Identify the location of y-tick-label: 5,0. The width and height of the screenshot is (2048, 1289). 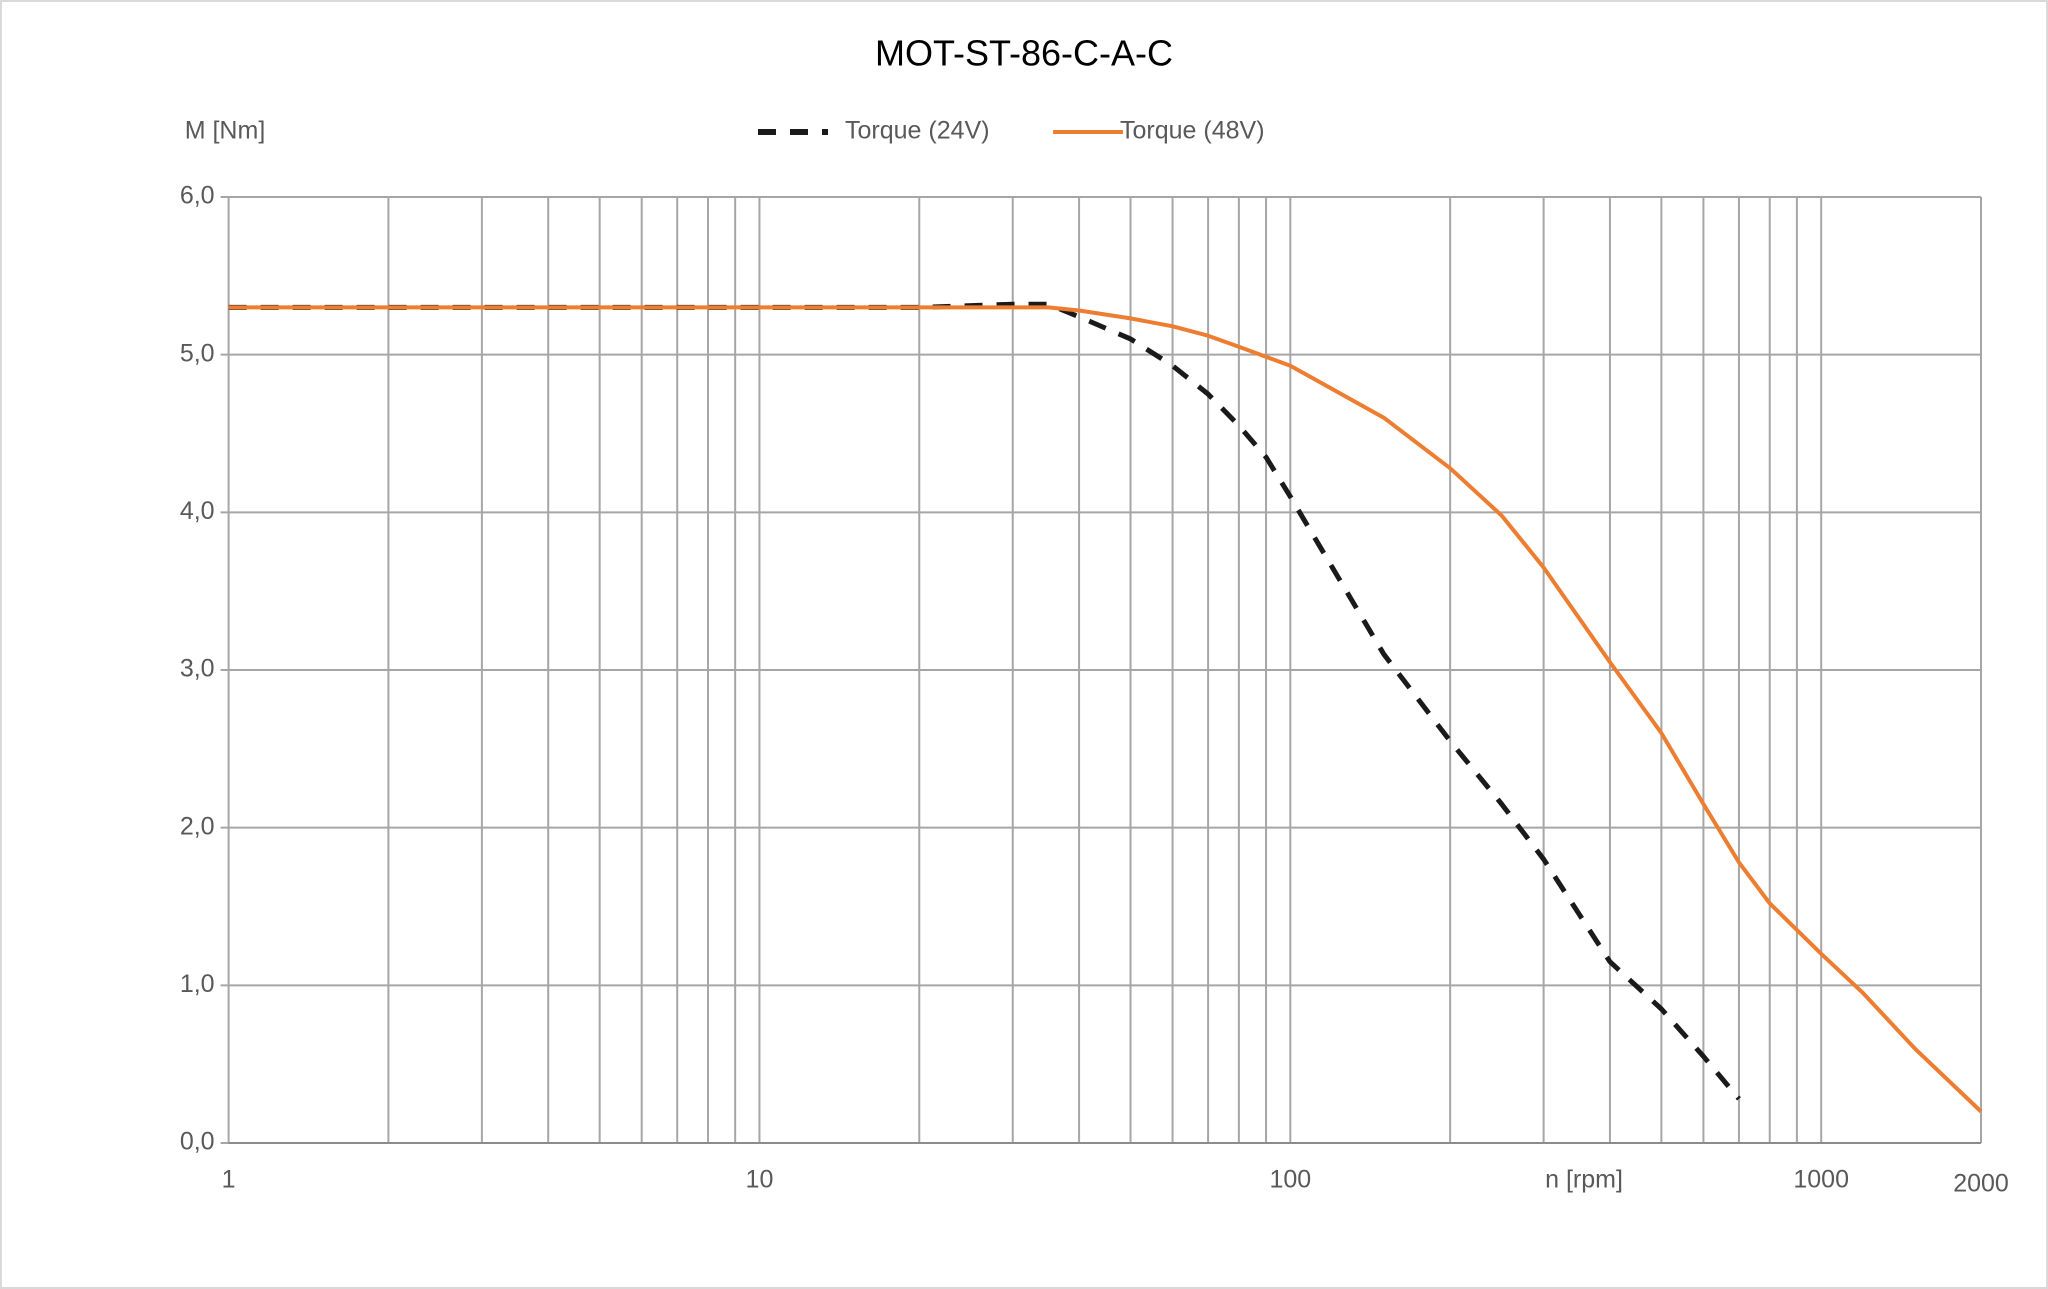
(197, 353).